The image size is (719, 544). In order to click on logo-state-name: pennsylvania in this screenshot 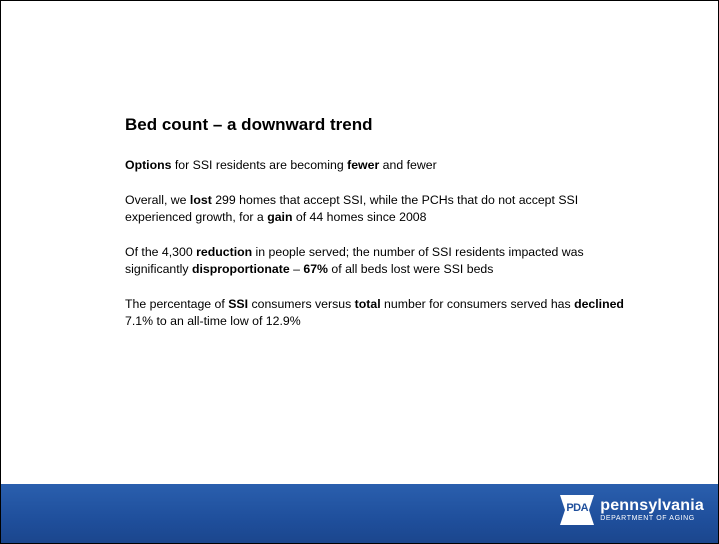, I will do `click(652, 505)`.